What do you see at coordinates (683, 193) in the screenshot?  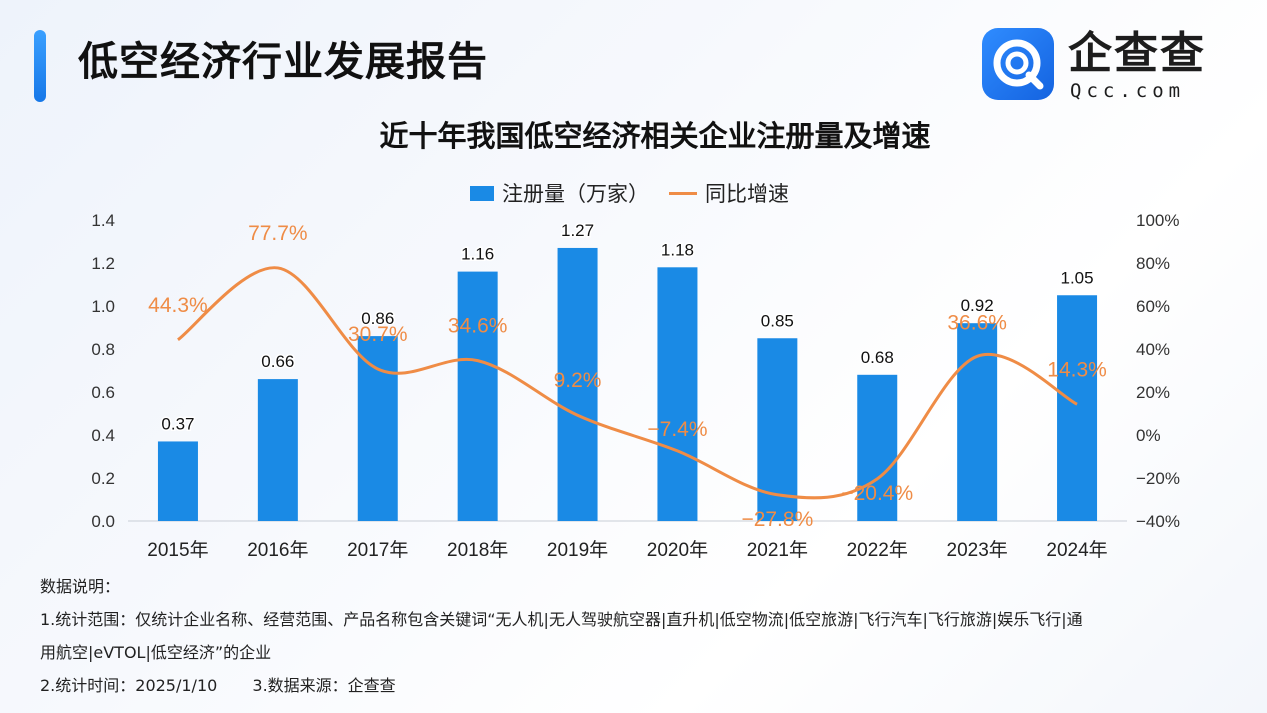 I see `legend-line-swatch` at bounding box center [683, 193].